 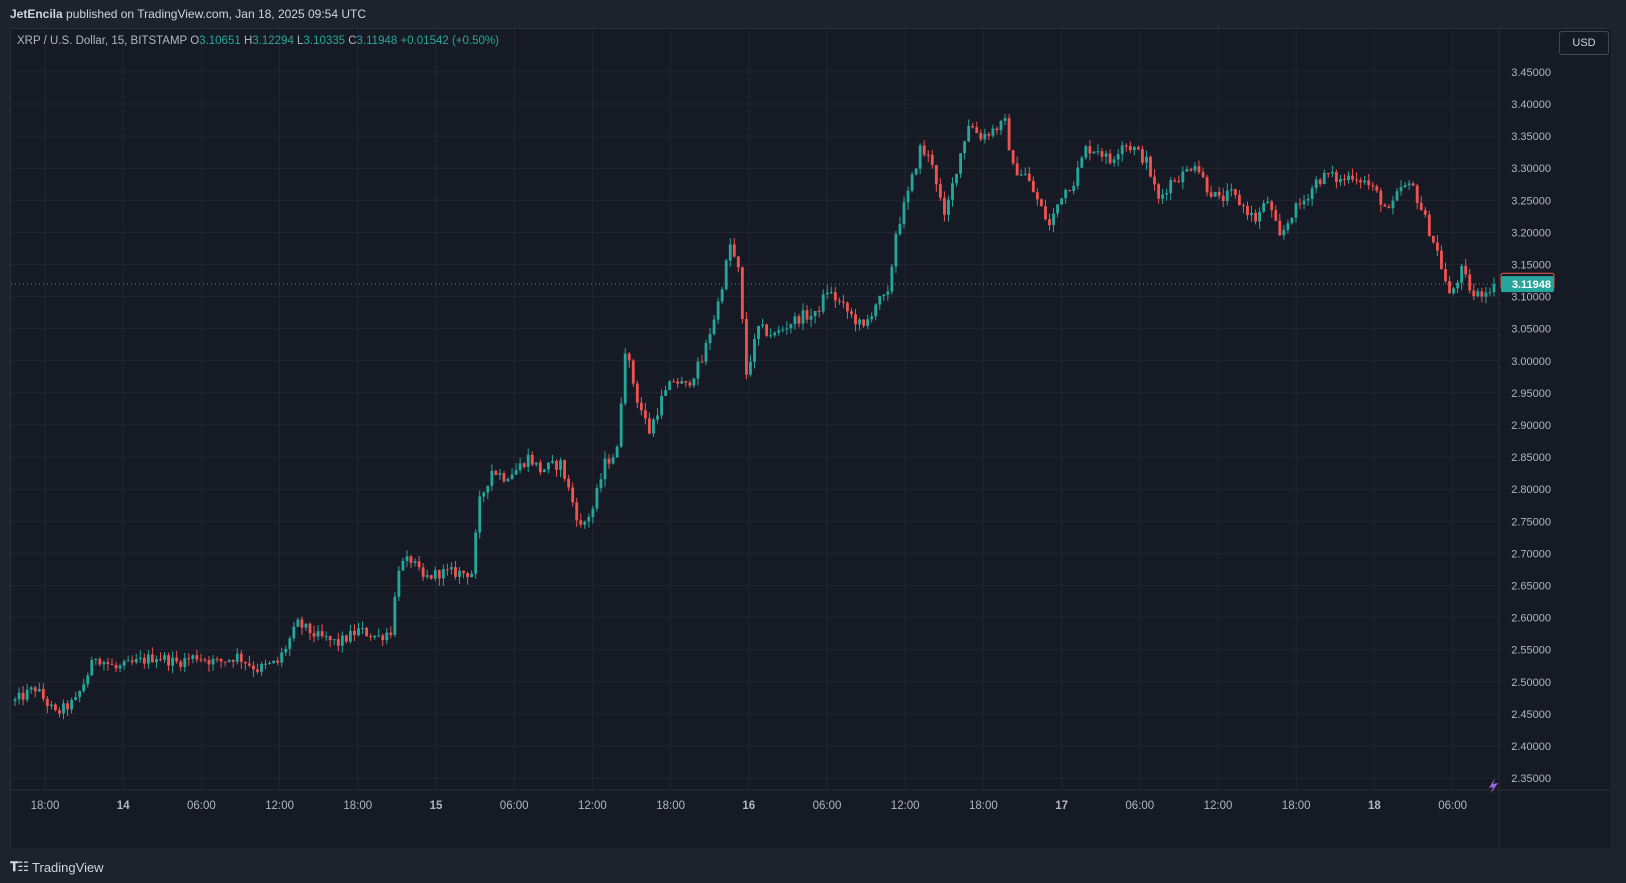 I want to click on y-tick-label: 2.65000, so click(x=1531, y=587).